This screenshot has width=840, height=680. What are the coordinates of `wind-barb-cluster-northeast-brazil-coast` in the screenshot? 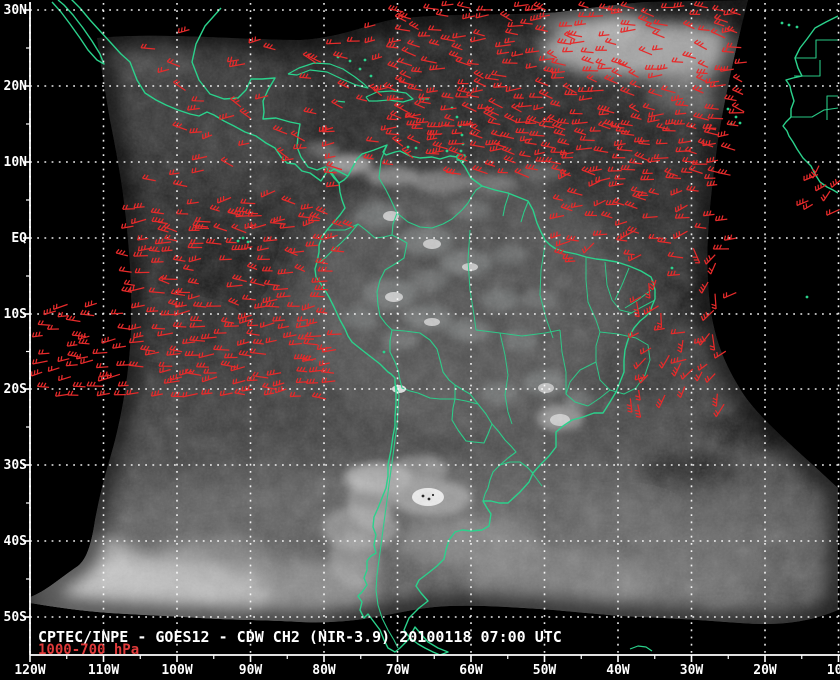 It's located at (595, 248).